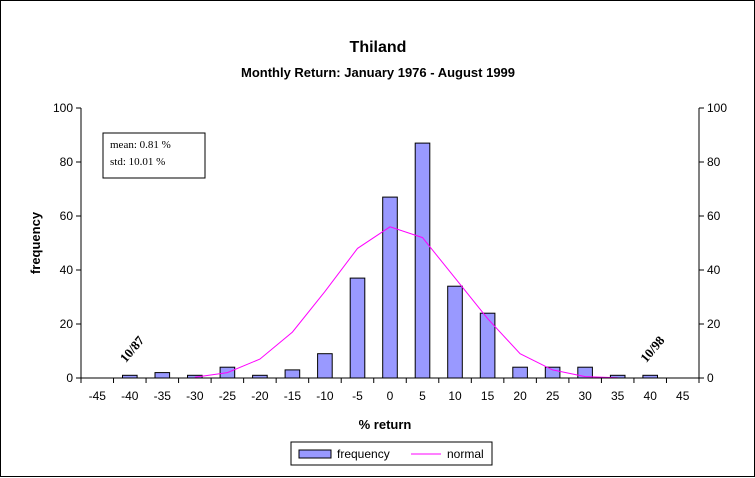  What do you see at coordinates (683, 396) in the screenshot?
I see `x-tick-label-45: 45` at bounding box center [683, 396].